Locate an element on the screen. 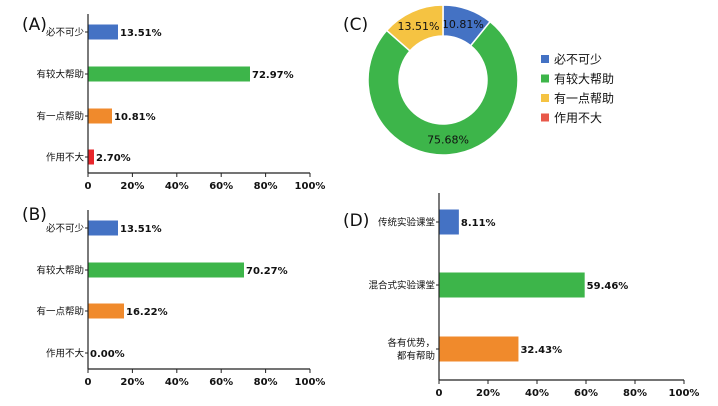  slice-label: 75.68% is located at coordinates (448, 139).